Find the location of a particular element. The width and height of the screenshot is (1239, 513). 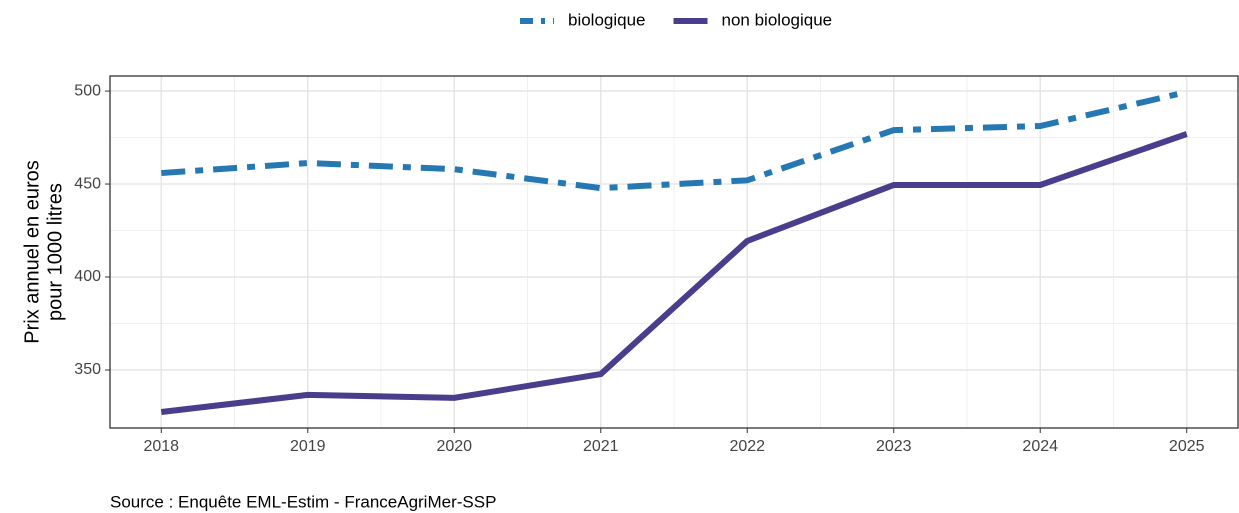

x-tick-label: 2020 is located at coordinates (454, 446).